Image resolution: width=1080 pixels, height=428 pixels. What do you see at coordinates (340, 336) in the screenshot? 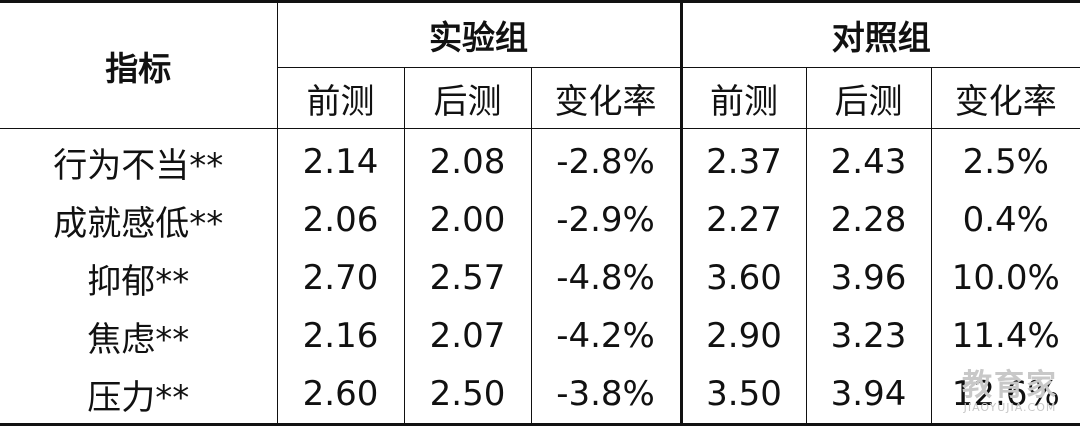
I see `cell-exp-pre: 2.16` at bounding box center [340, 336].